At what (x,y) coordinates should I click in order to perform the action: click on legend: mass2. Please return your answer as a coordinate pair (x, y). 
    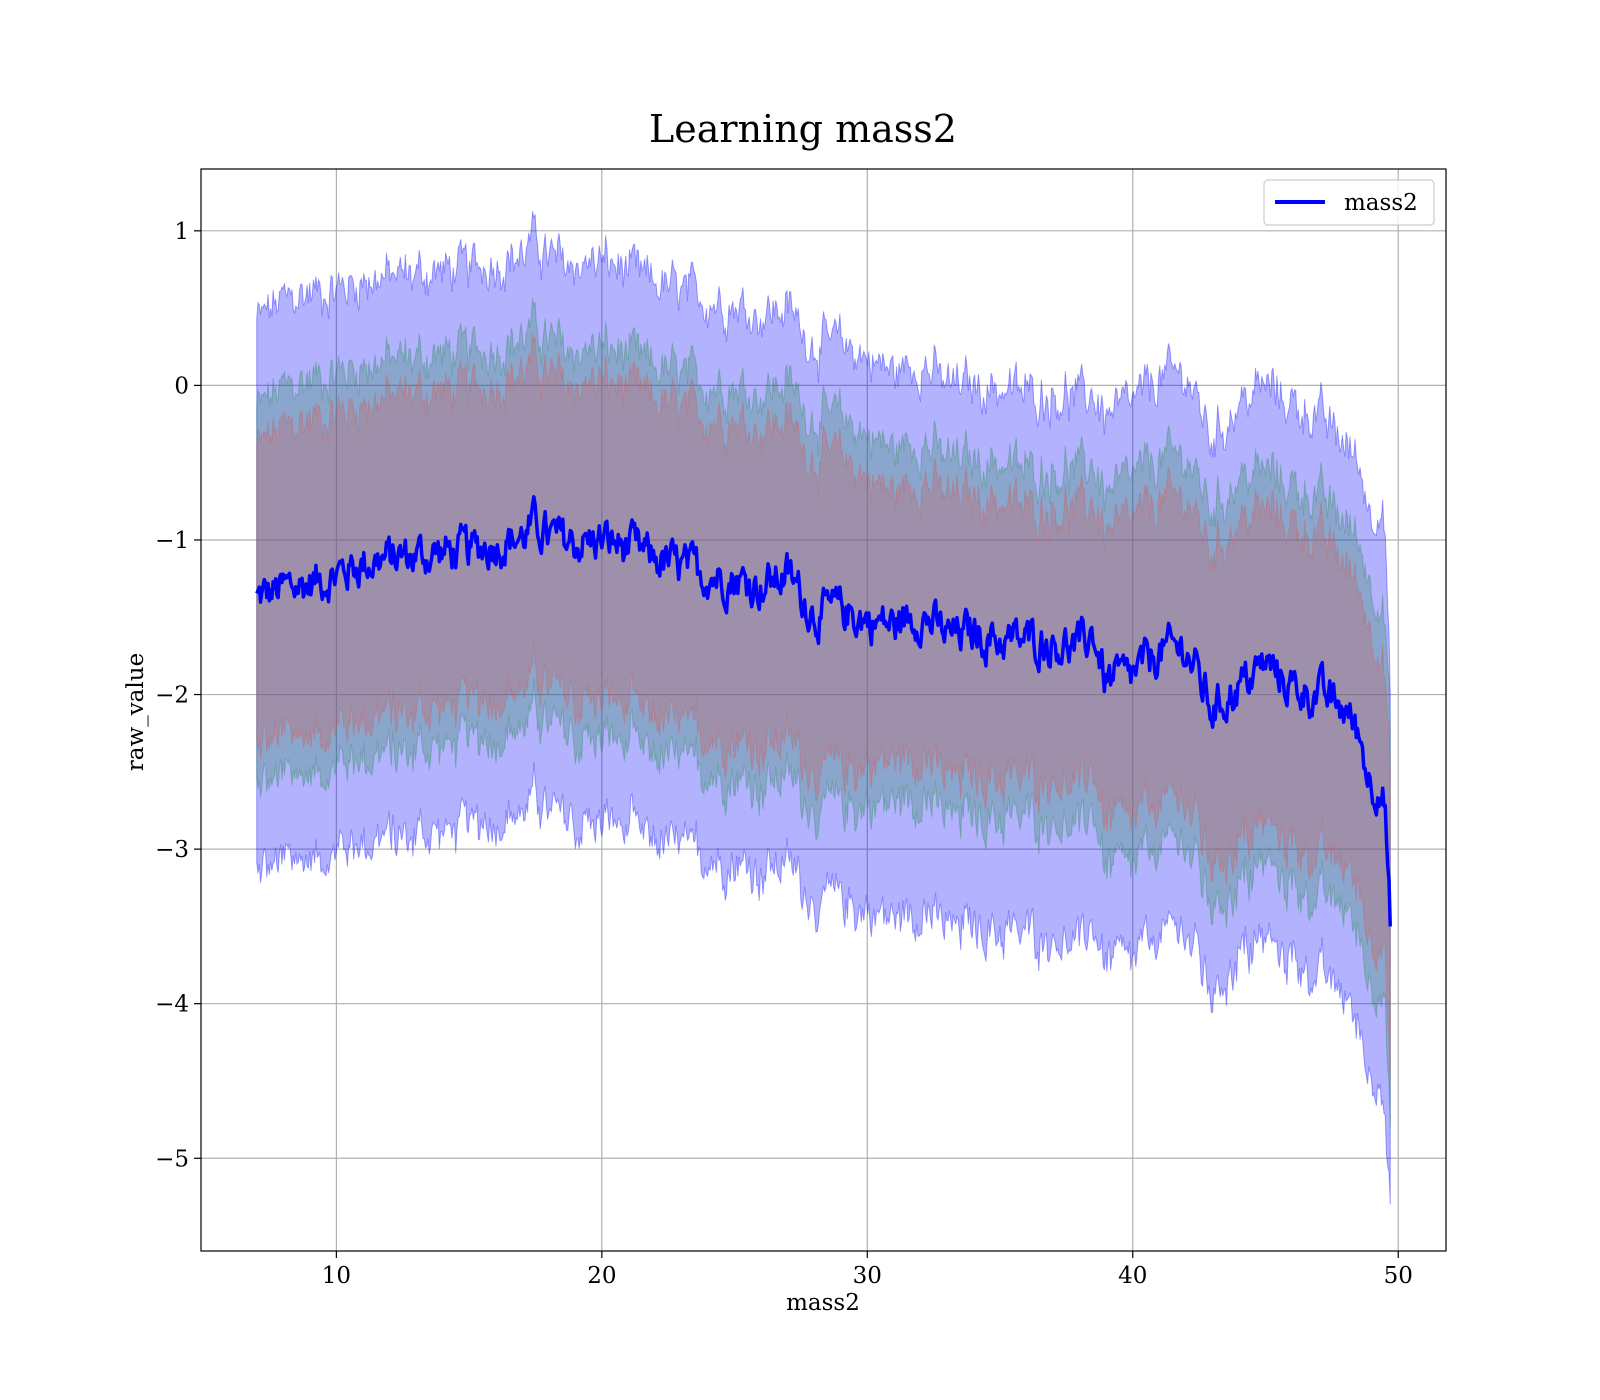
    Looking at the image, I should click on (1349, 202).